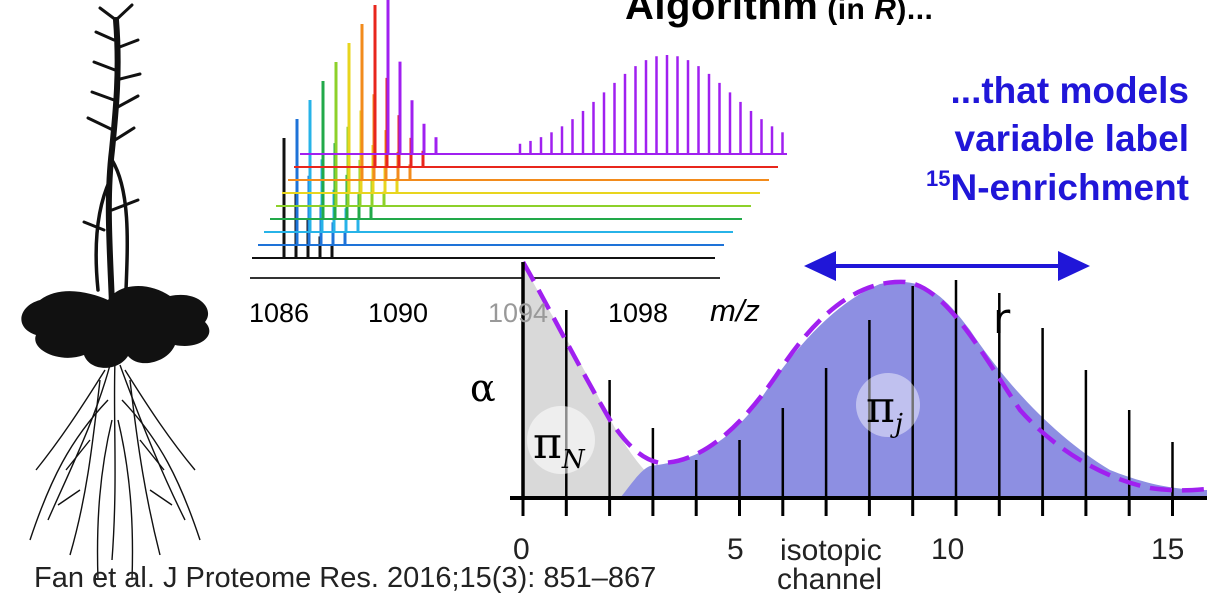  Describe the element at coordinates (518, 313) in the screenshot. I see `mz-tick-1094: 1094` at that location.